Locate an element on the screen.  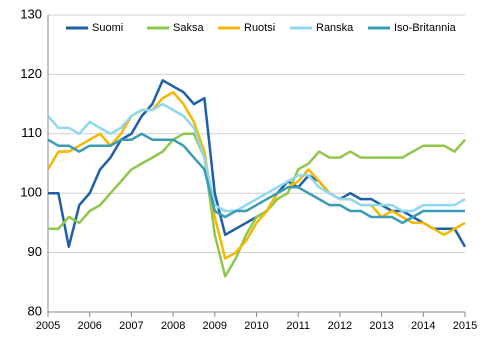
x-tick-label: 2014 is located at coordinates (423, 326).